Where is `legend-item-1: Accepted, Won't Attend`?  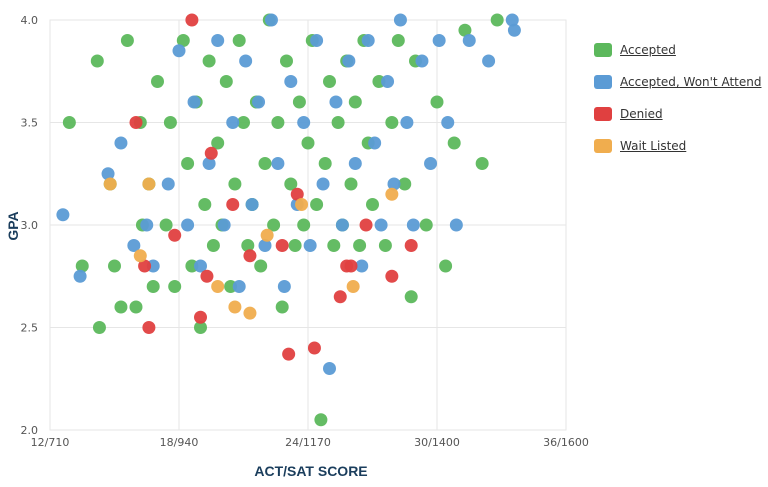
legend-item-1: Accepted, Won't Attend is located at coordinates (677, 82).